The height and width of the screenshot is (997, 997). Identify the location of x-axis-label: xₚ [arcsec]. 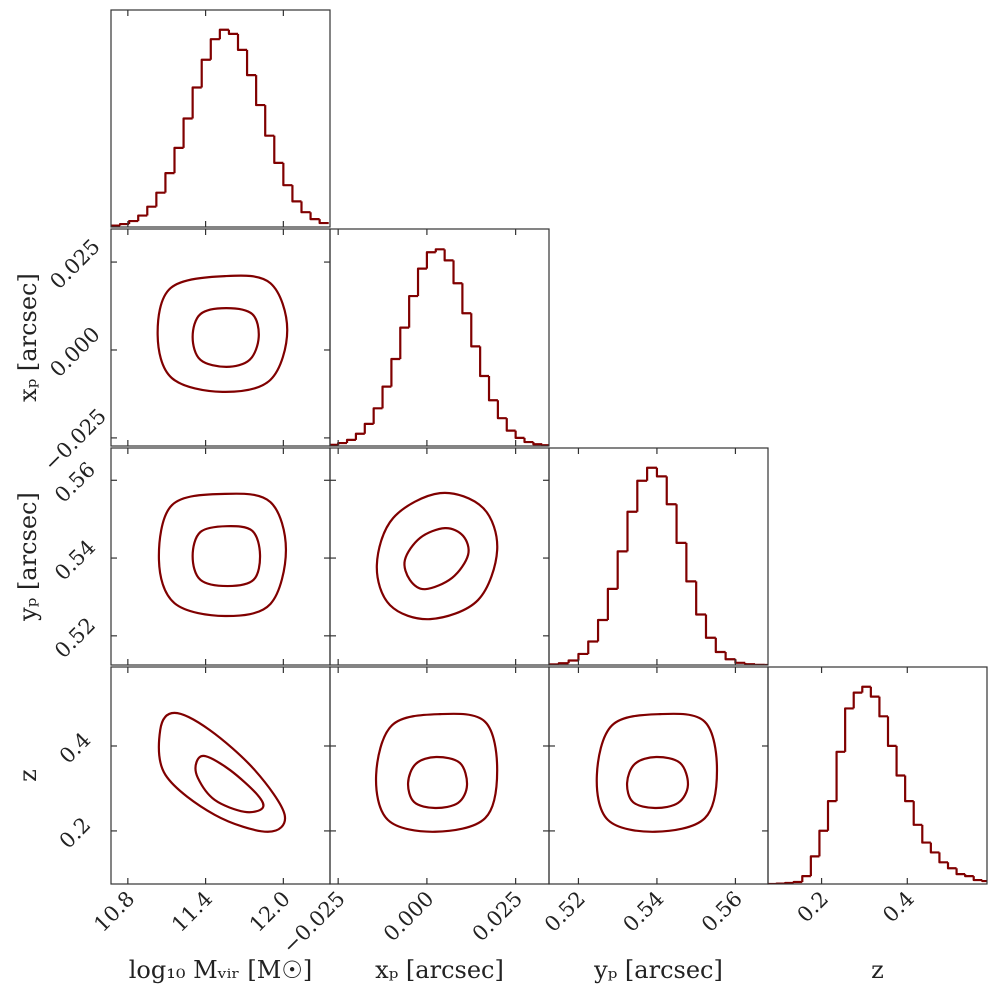
(439, 970).